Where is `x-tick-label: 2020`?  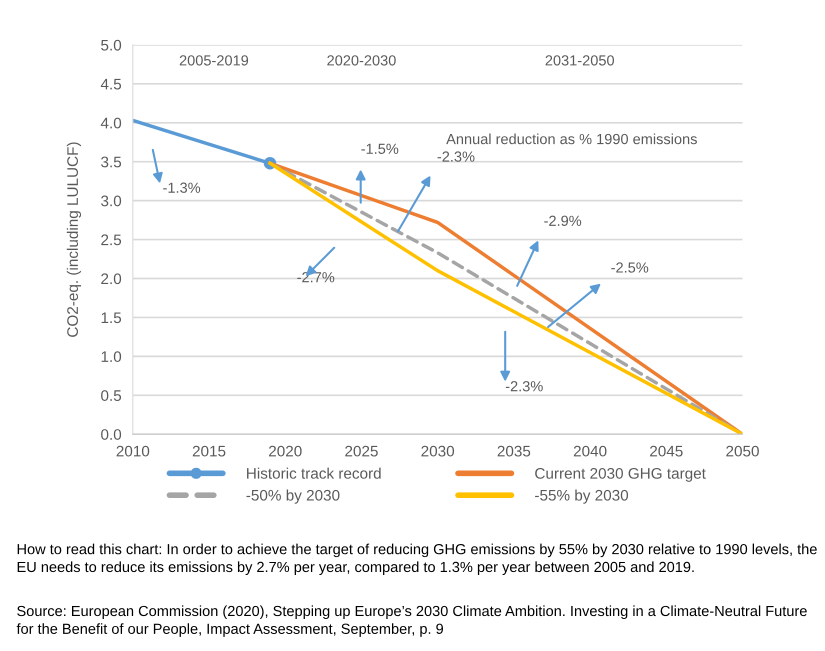 x-tick-label: 2020 is located at coordinates (285, 451).